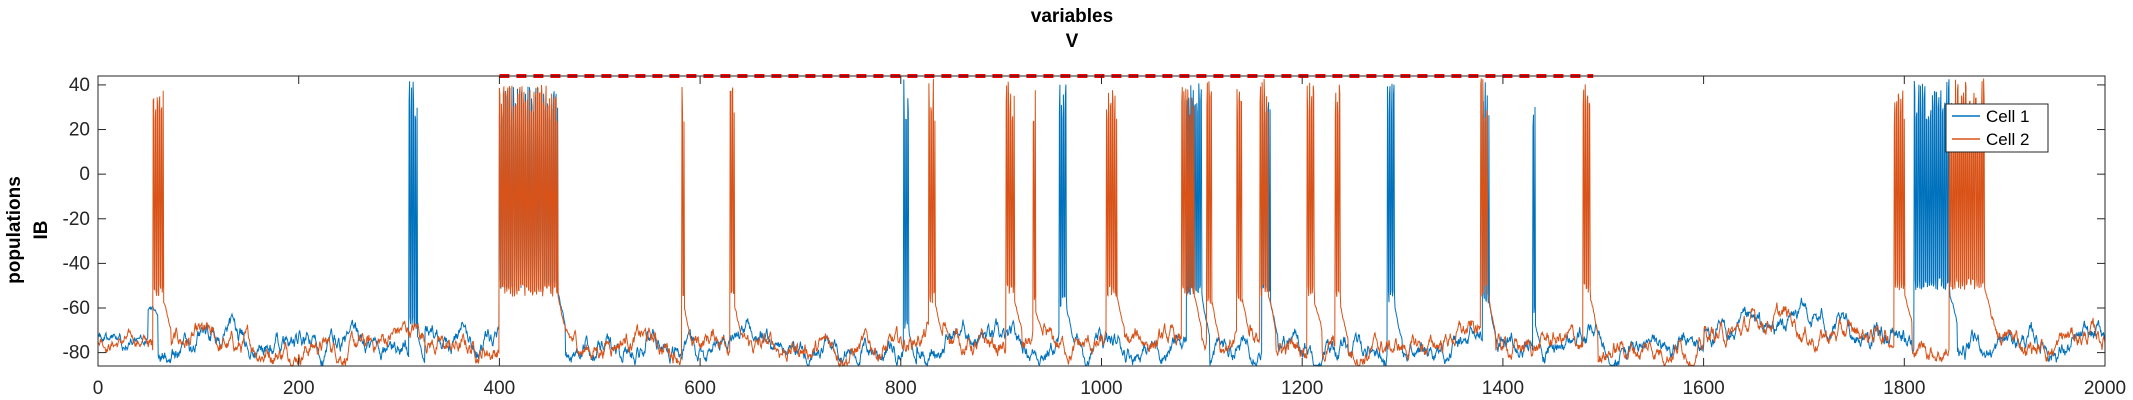 Image resolution: width=2133 pixels, height=400 pixels. I want to click on x-tick-label: 1800, so click(1904, 388).